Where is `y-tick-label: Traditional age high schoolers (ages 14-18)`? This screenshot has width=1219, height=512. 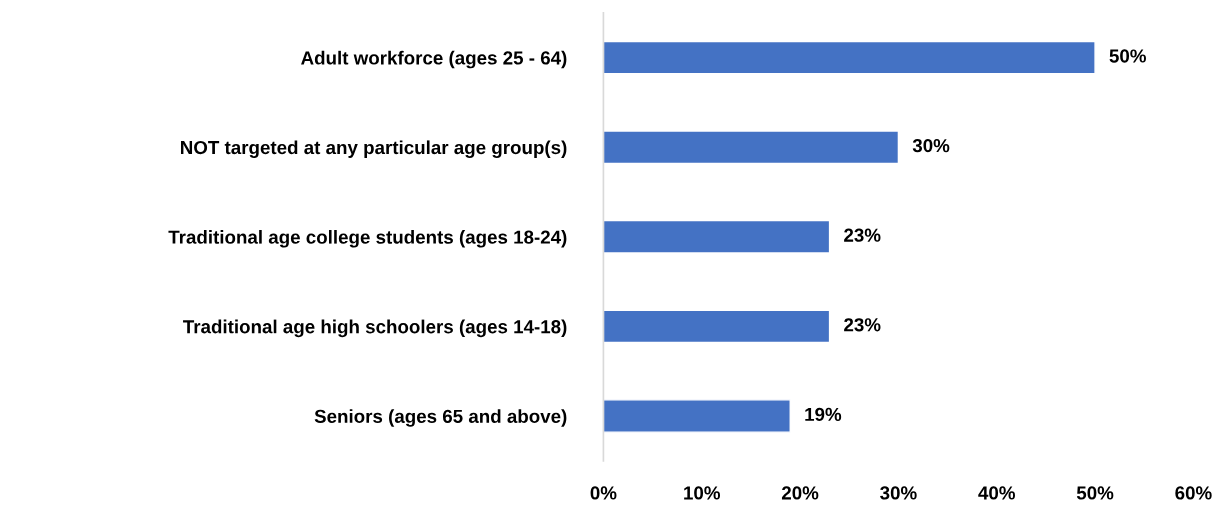 y-tick-label: Traditional age high schoolers (ages 14-18) is located at coordinates (375, 328).